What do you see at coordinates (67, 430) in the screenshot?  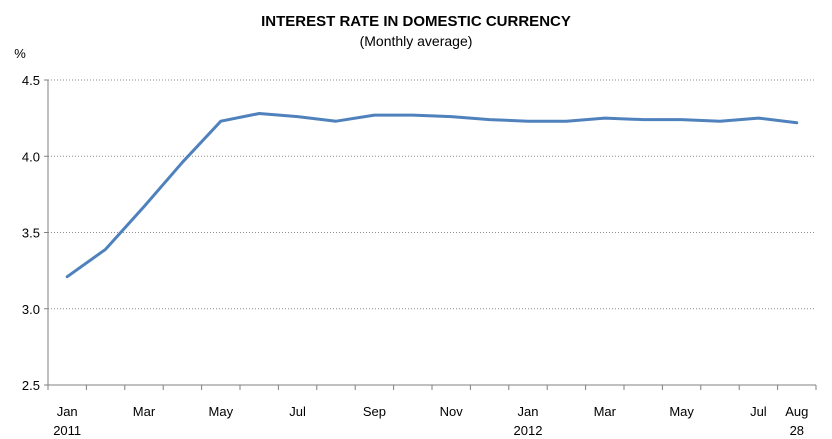 I see `x-tick-year-label: 2011` at bounding box center [67, 430].